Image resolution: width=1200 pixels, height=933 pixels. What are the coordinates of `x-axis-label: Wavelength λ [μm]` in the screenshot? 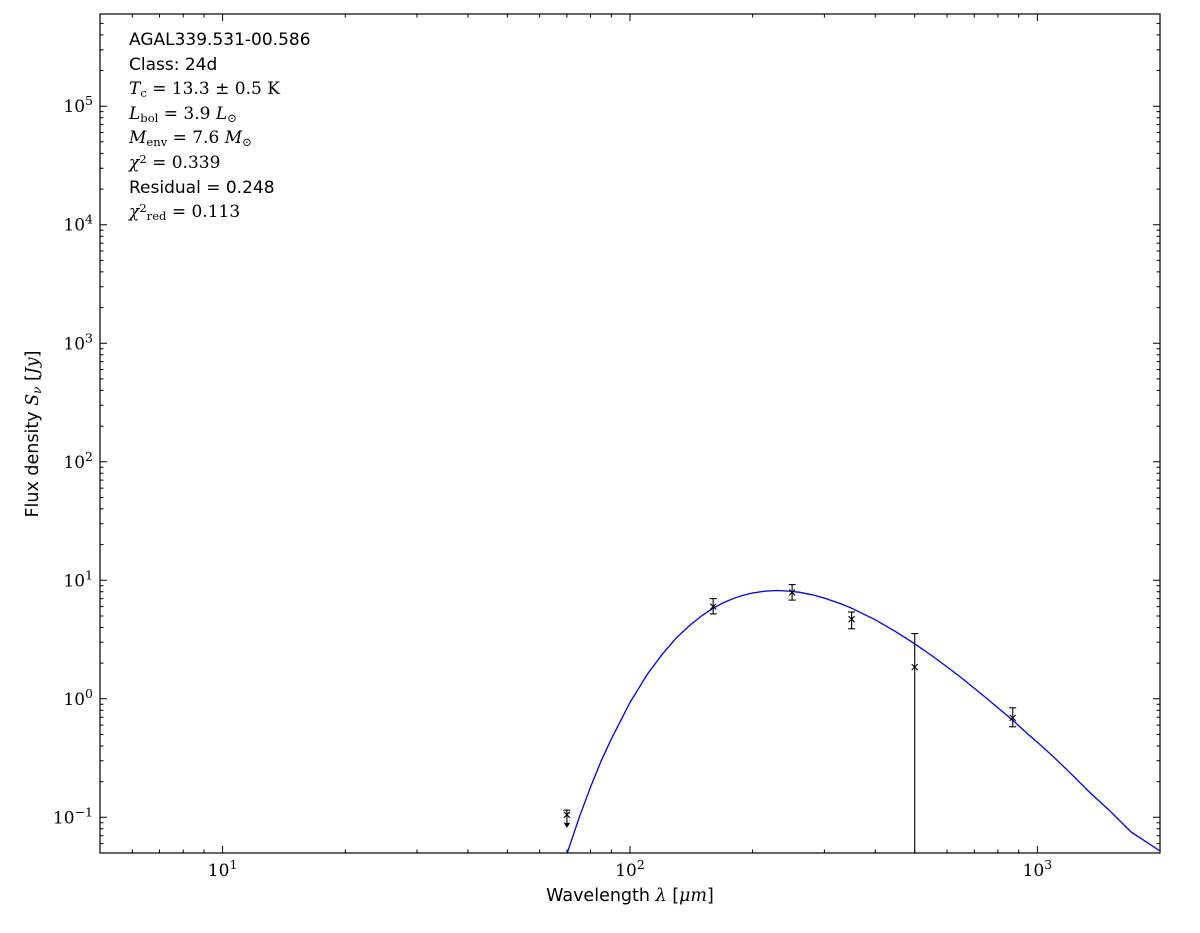 It's located at (630, 896).